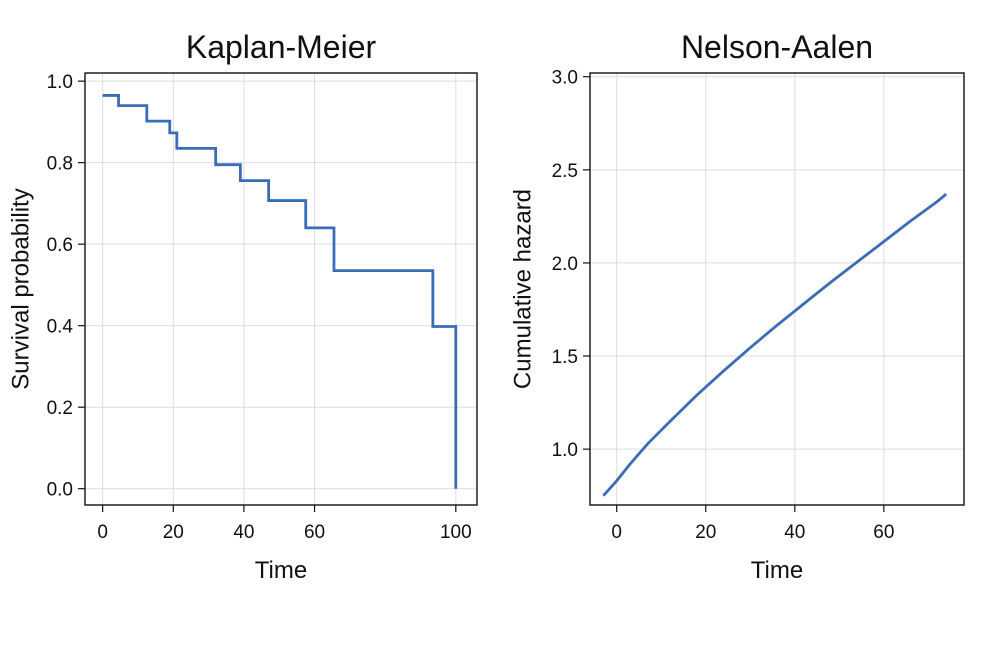 The height and width of the screenshot is (667, 1000). I want to click on nelson-aalen-y-tick-label: 2.0, so click(565, 264).